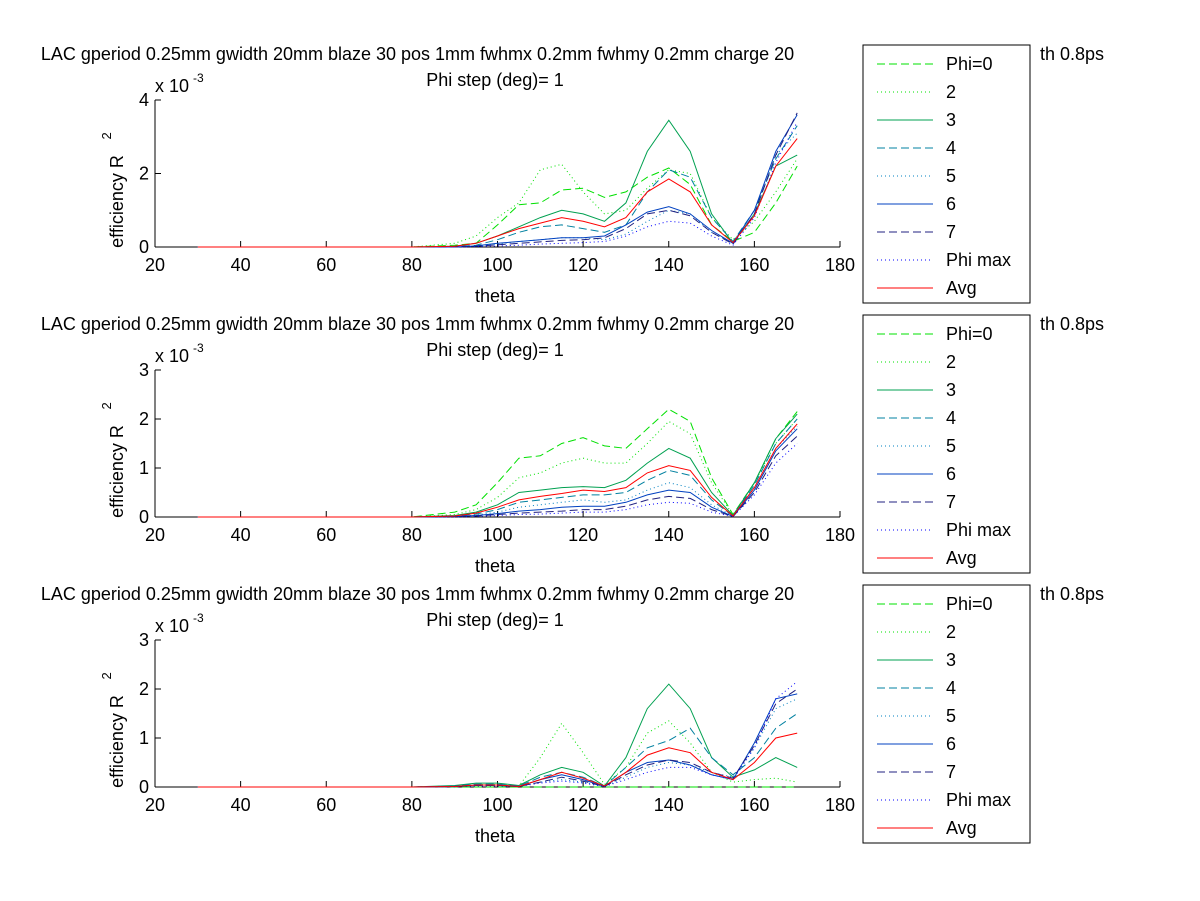 This screenshot has height=901, width=1200. Describe the element at coordinates (144, 100) in the screenshot. I see `y-tick-label: 4` at that location.